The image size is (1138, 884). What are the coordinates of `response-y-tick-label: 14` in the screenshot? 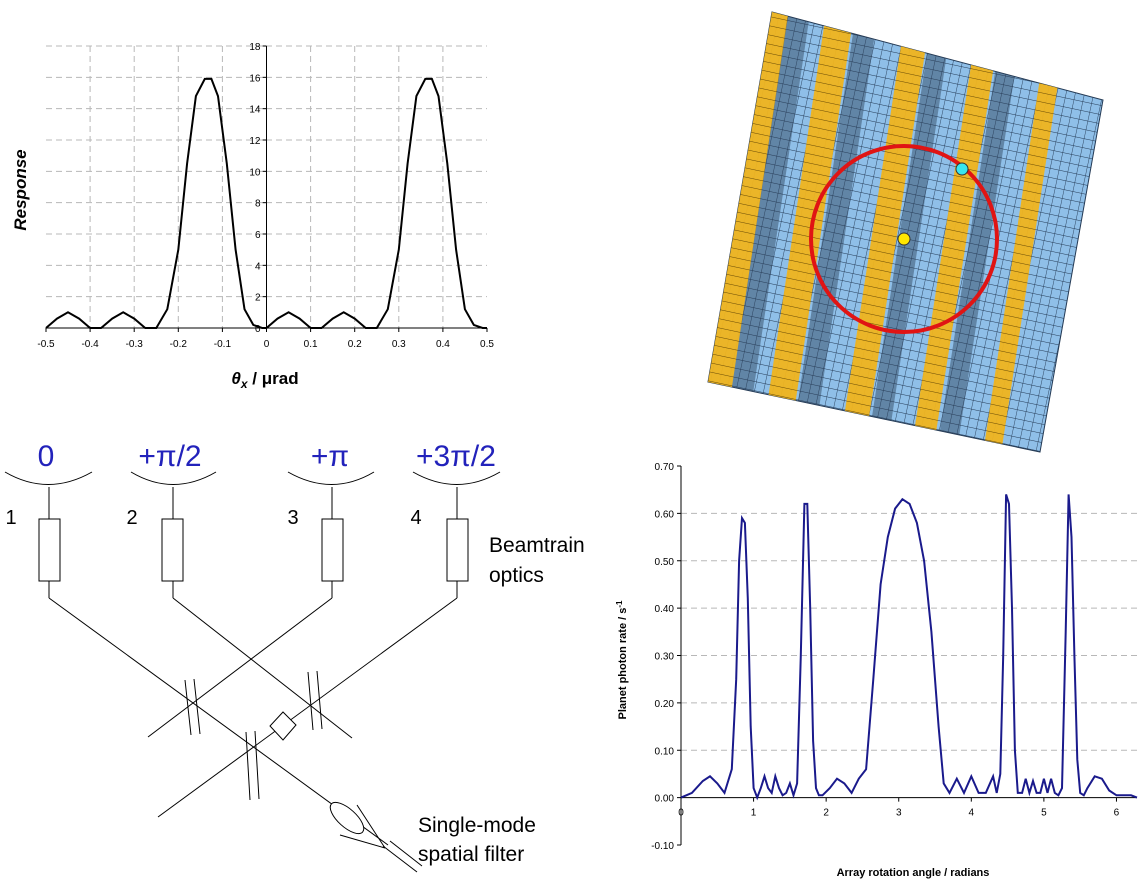 It's located at (255, 110).